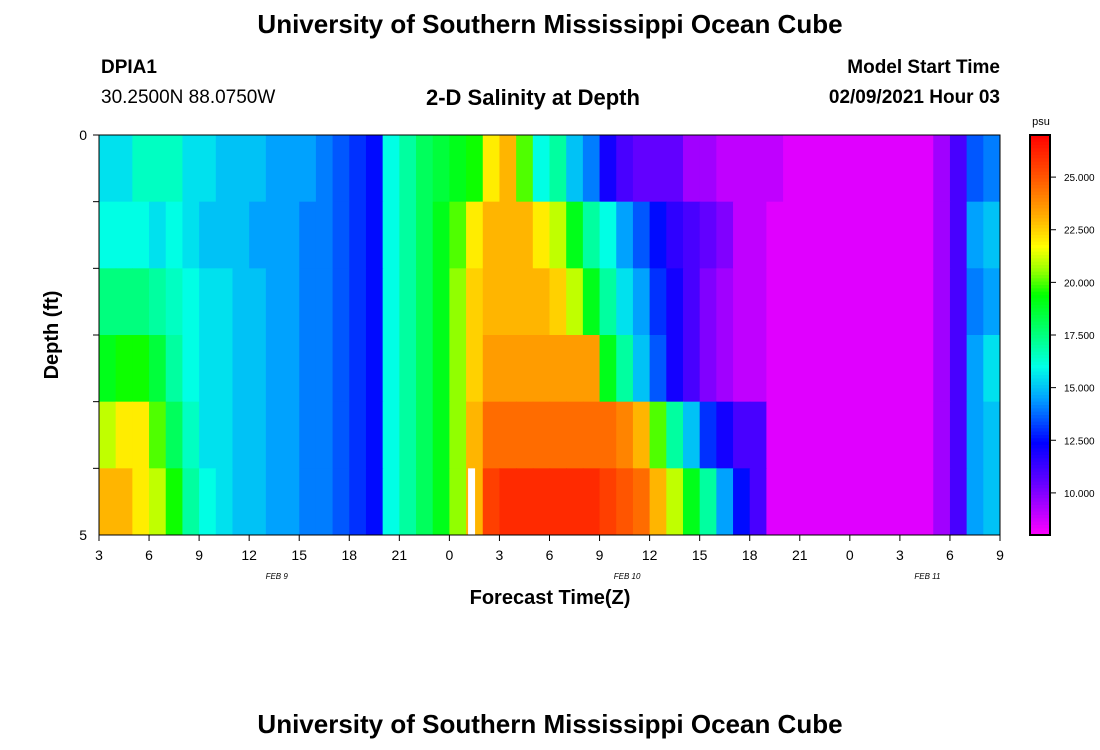  I want to click on colorbar-label: 15.000, so click(1079, 389).